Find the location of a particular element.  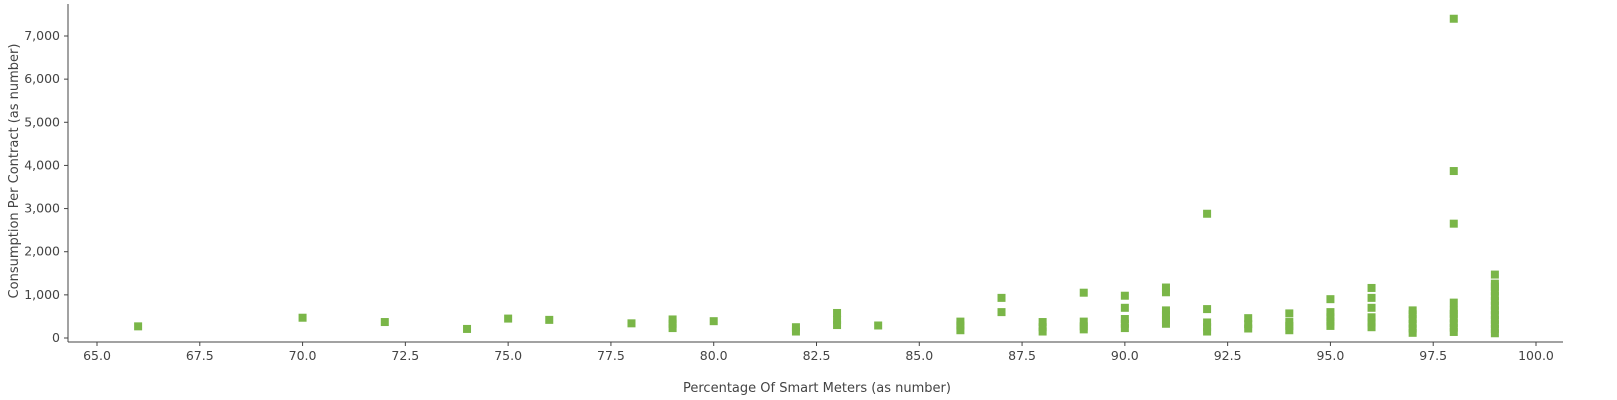

y-tick-label: 4,000 is located at coordinates (42, 164).